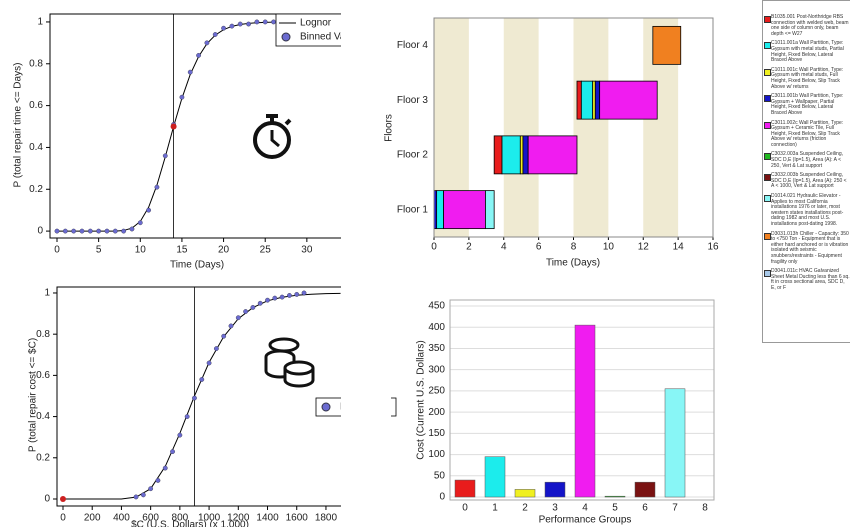  I want to click on stopwatch-icon, so click(272, 136).